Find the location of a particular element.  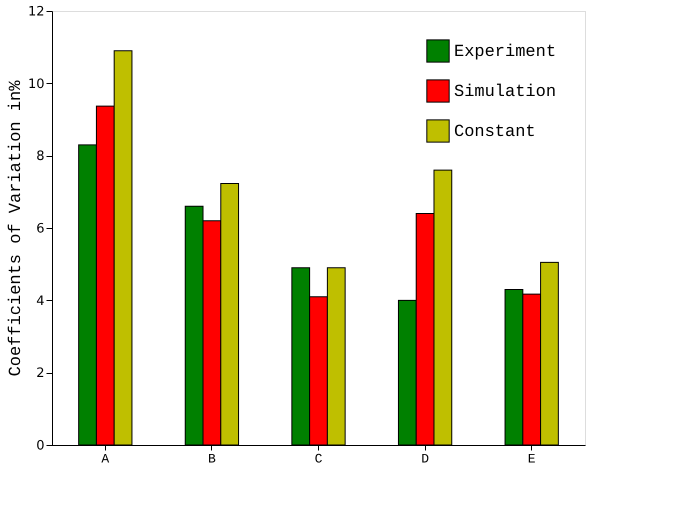

y-tick-label: 2 is located at coordinates (40, 374).